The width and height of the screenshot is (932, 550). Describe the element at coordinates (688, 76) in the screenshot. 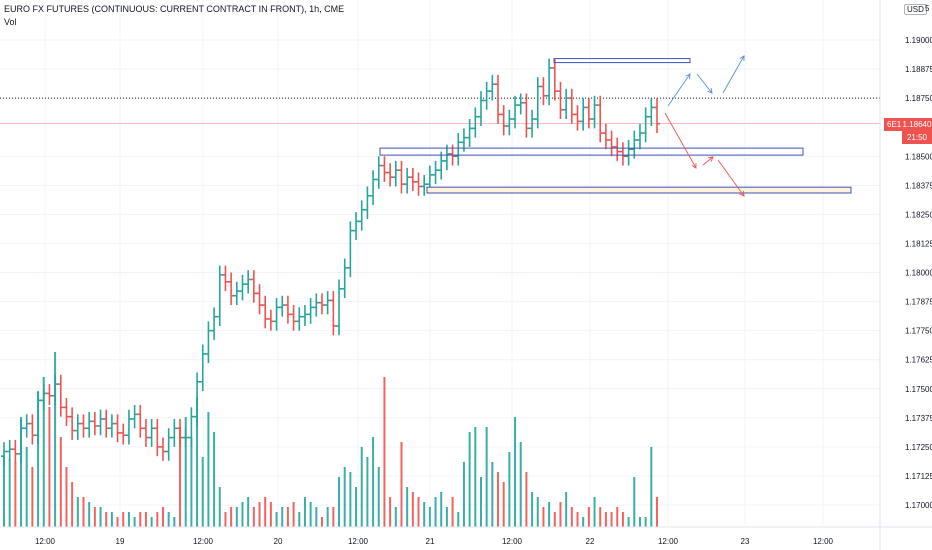

I see `bullish-arrow-1-head` at that location.